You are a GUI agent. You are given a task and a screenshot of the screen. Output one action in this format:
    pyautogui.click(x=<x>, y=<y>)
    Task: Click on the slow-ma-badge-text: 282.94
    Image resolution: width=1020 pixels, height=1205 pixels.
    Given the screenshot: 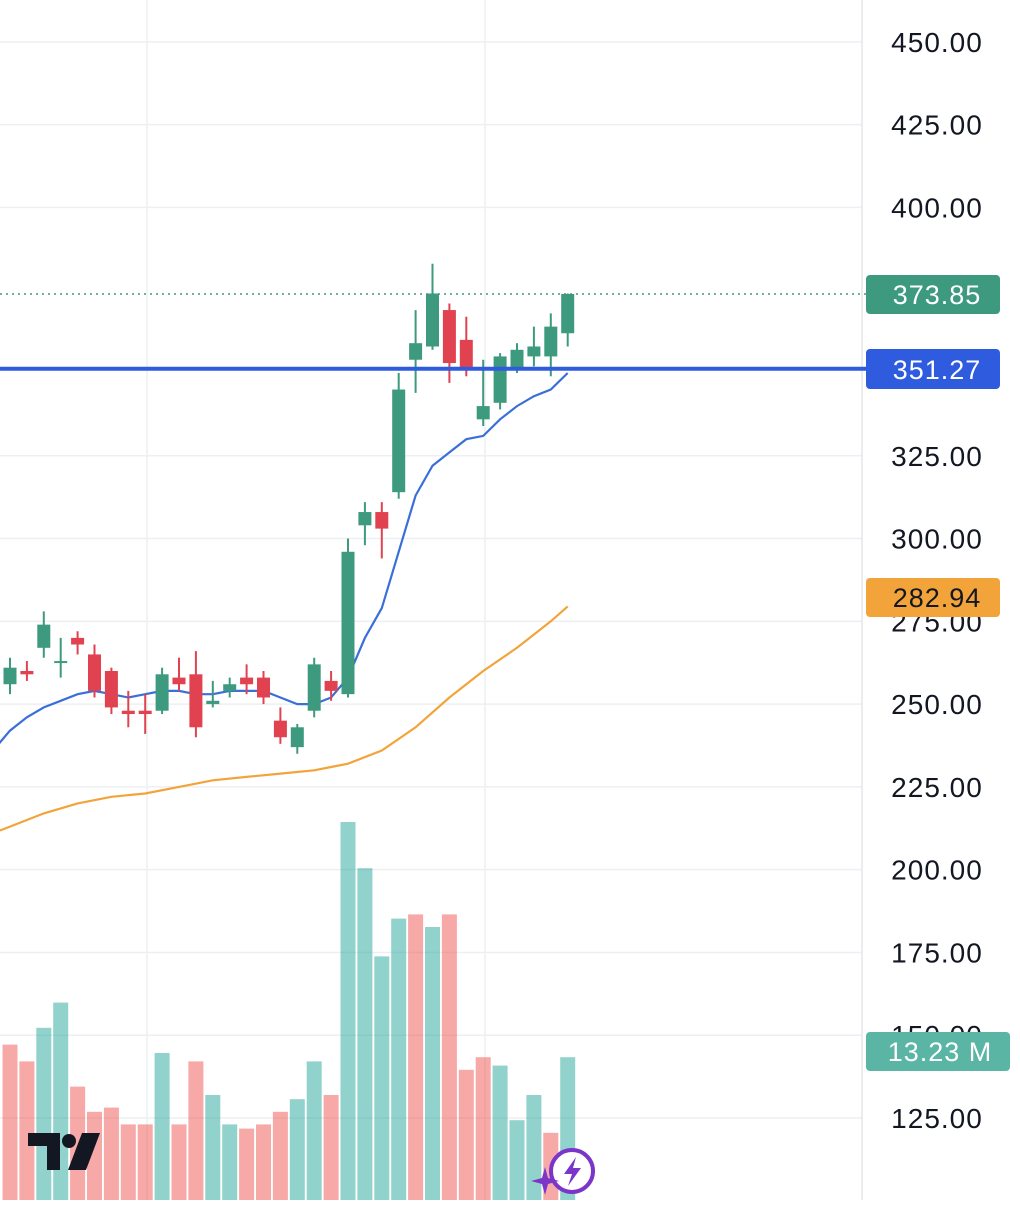 What is the action you would take?
    pyautogui.click(x=937, y=598)
    